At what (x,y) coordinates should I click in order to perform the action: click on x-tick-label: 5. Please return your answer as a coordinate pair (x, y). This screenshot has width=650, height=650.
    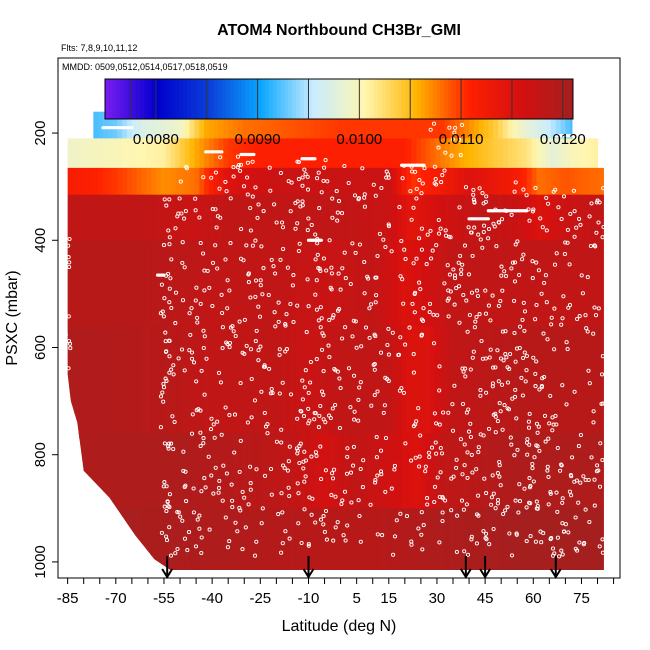
    Looking at the image, I should click on (356, 598).